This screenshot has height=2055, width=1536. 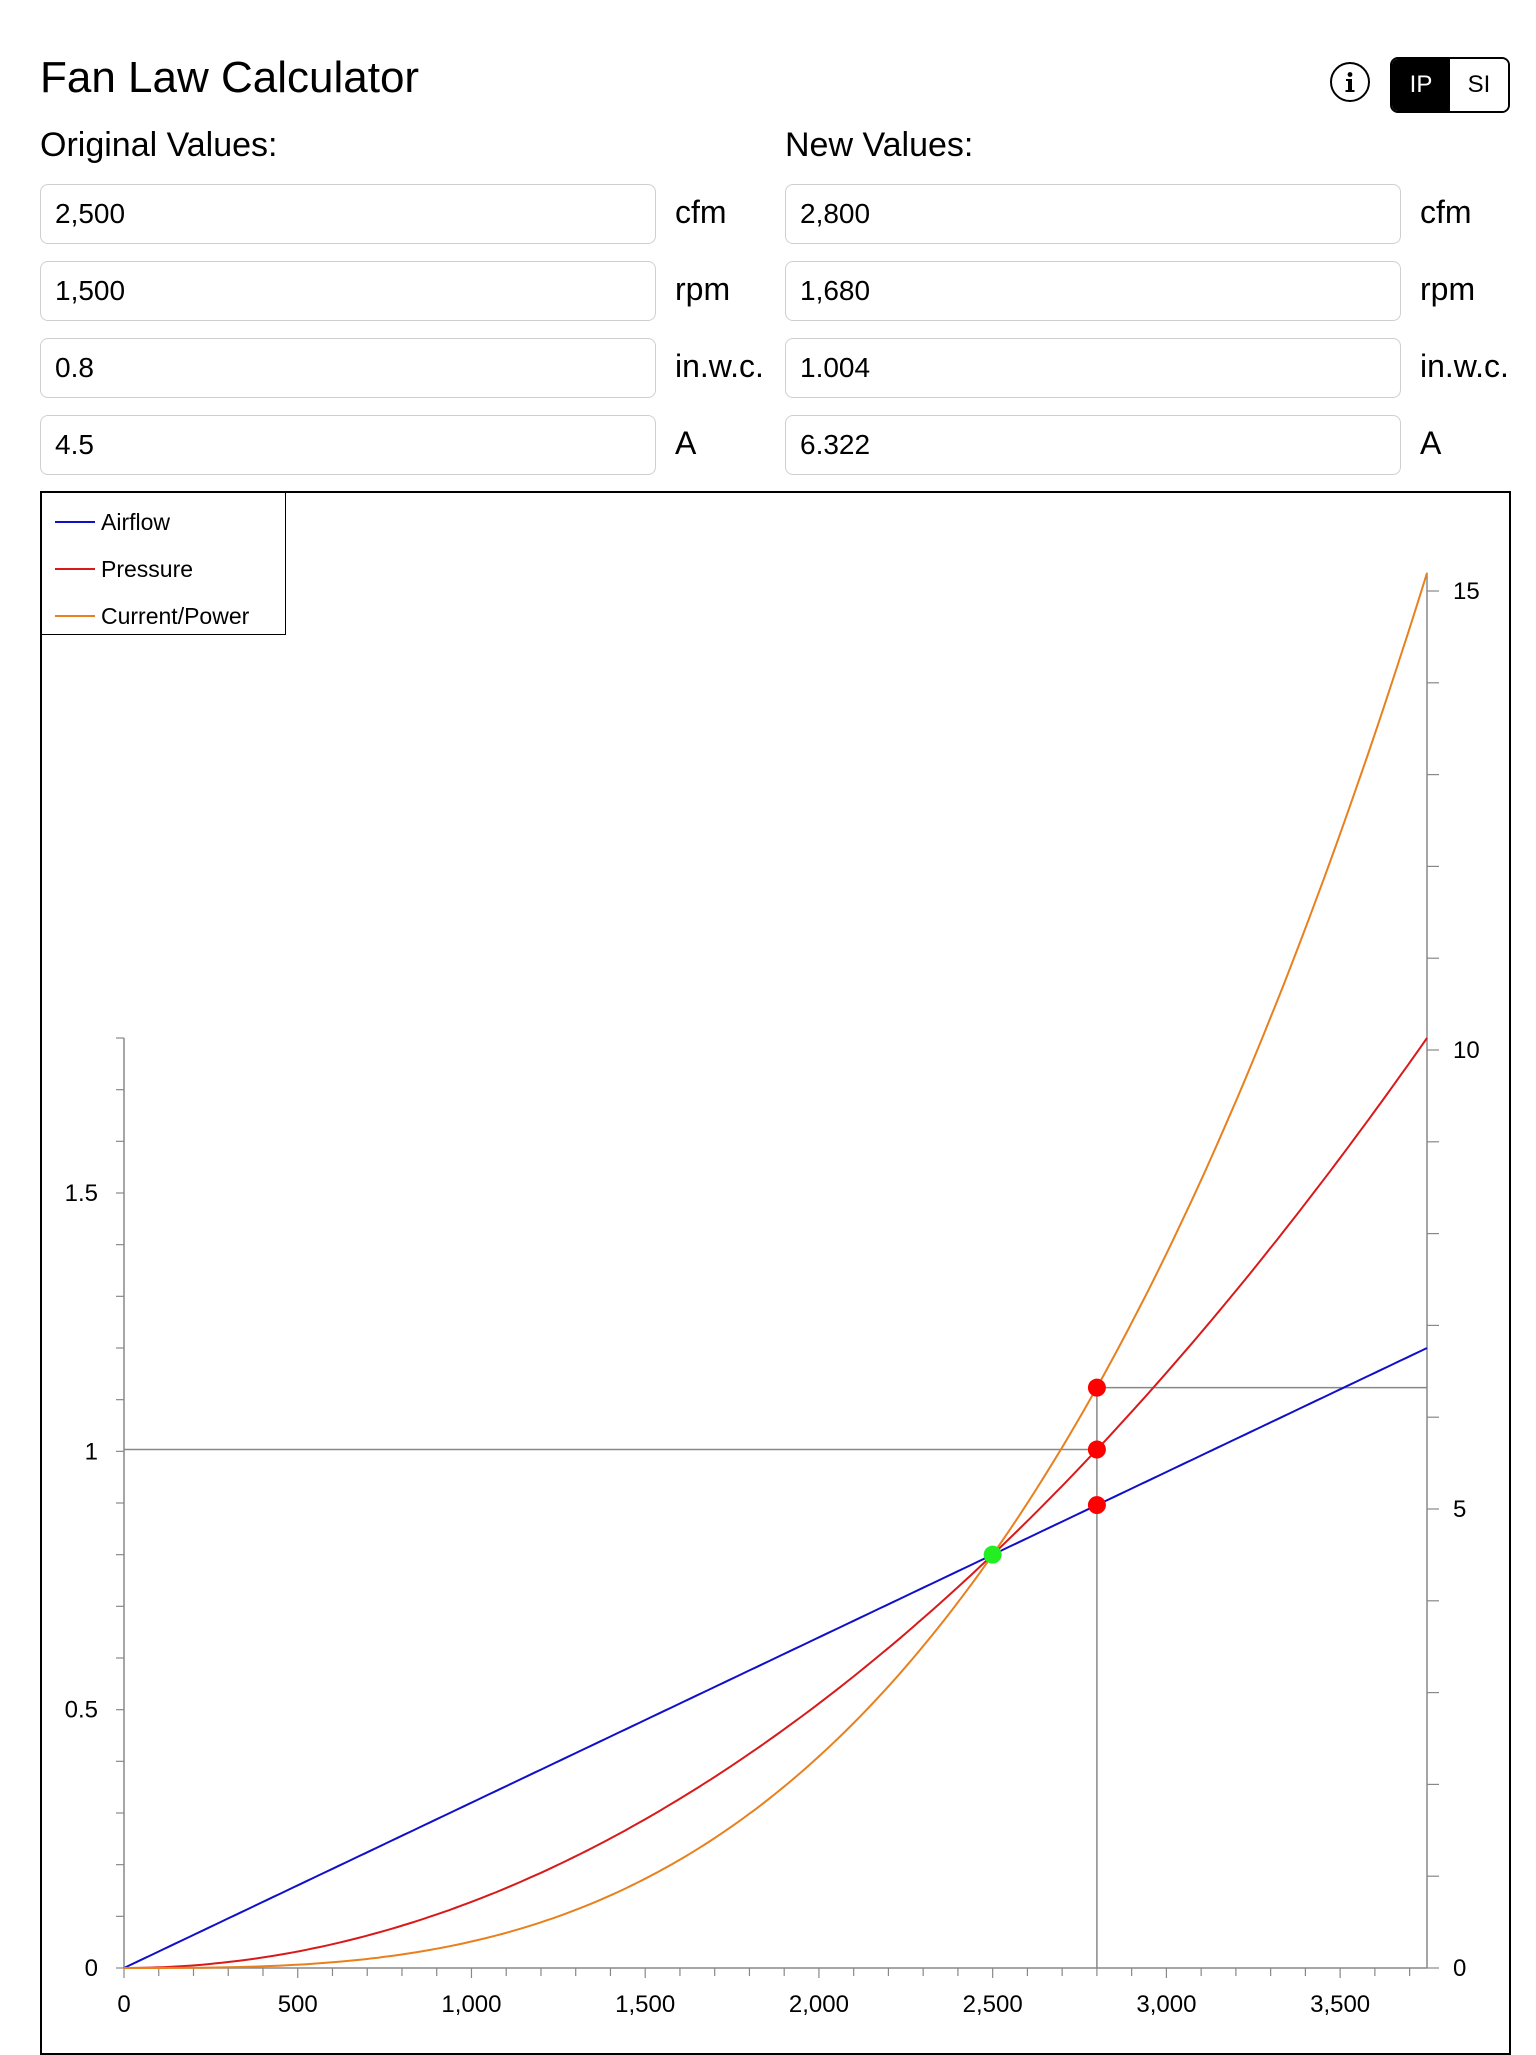 I want to click on info-icon, so click(x=1350, y=82).